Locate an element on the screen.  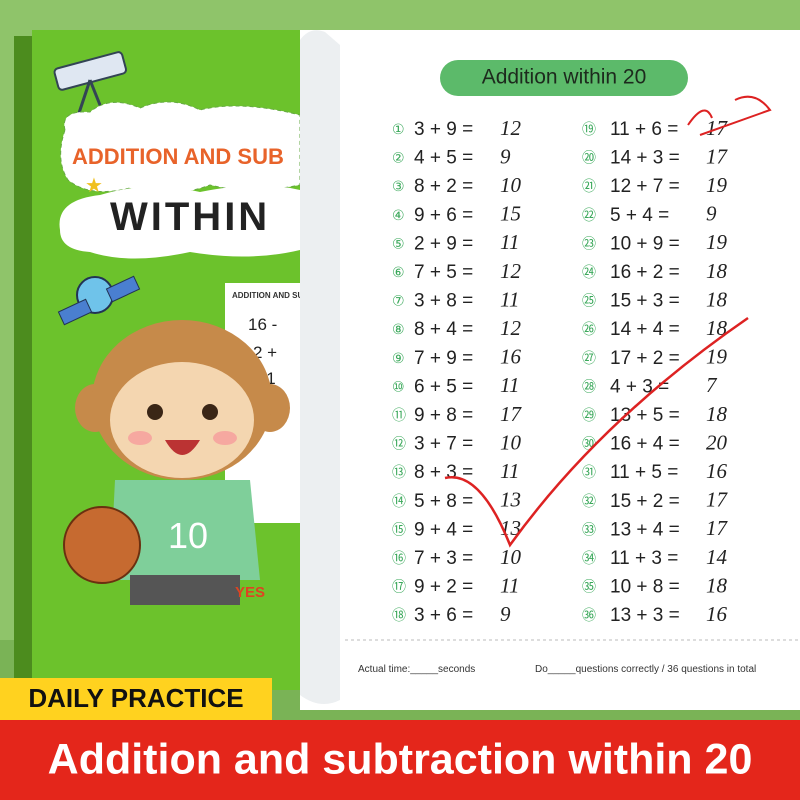
problem-number: ⑮ is located at coordinates (399, 530).